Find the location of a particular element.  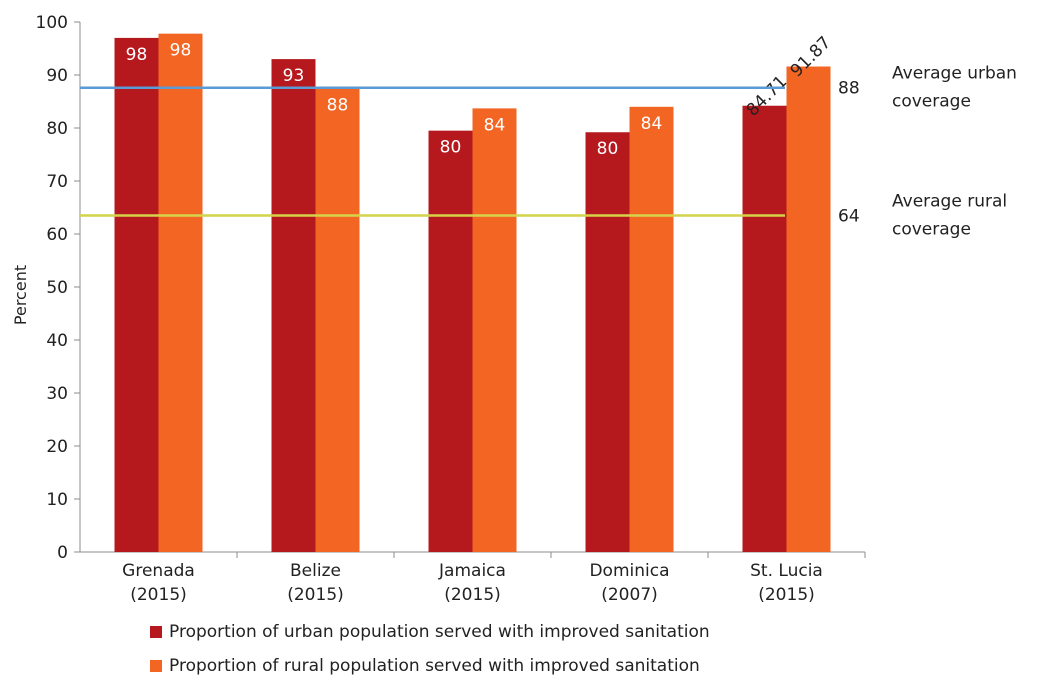

data-label: 88 is located at coordinates (338, 105).